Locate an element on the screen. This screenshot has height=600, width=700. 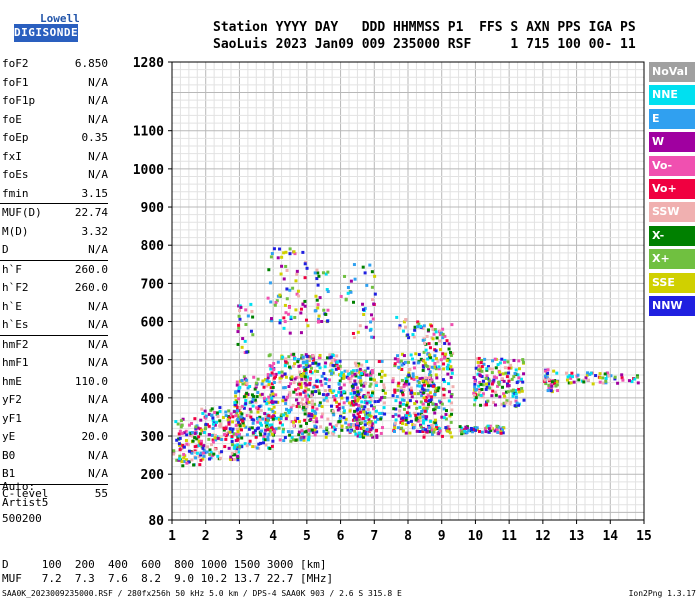
legend-item: SSE is located at coordinates (672, 282).